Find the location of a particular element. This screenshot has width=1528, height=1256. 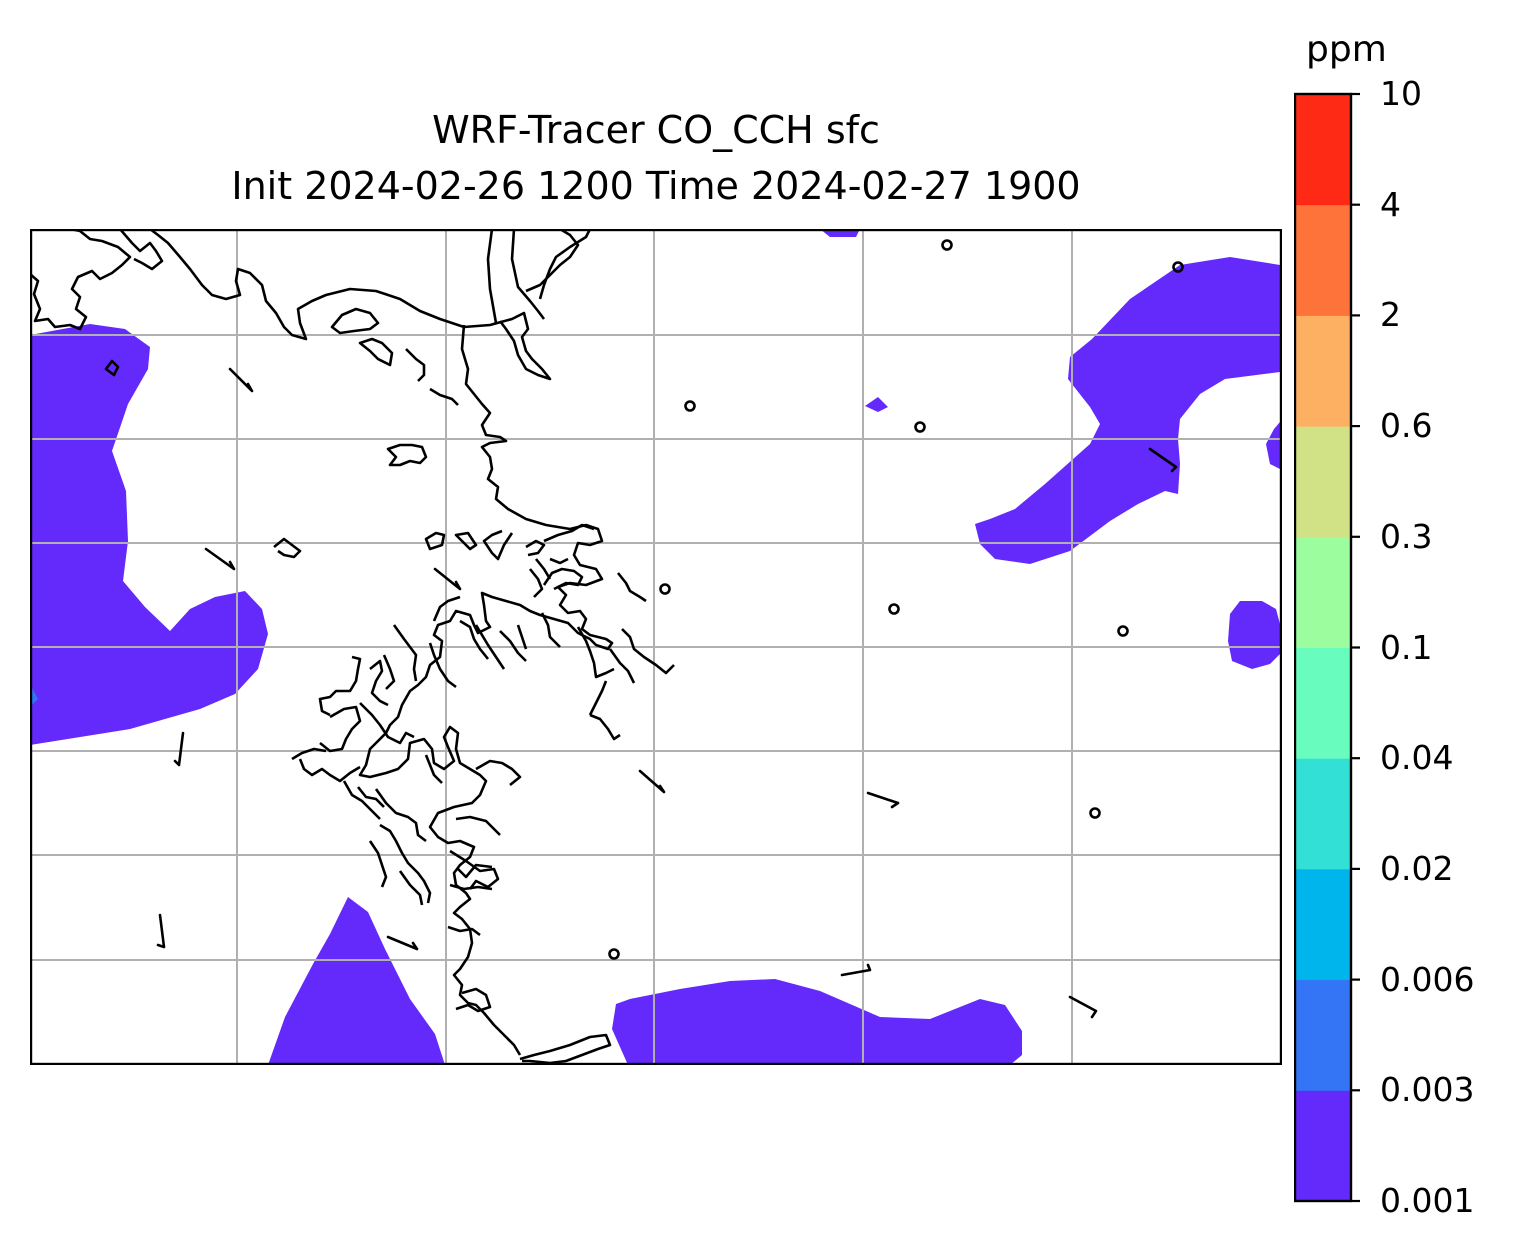

tracer-plume-east-edge is located at coordinates (1273, 445).